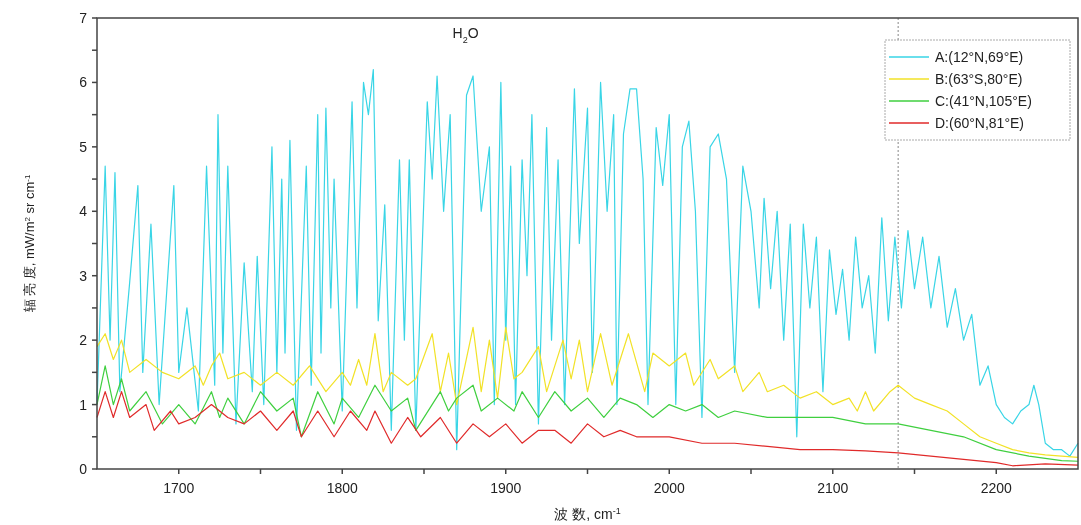 The width and height of the screenshot is (1081, 525). What do you see at coordinates (980, 123) in the screenshot?
I see `legend-label: D:(60°N,81°E)` at bounding box center [980, 123].